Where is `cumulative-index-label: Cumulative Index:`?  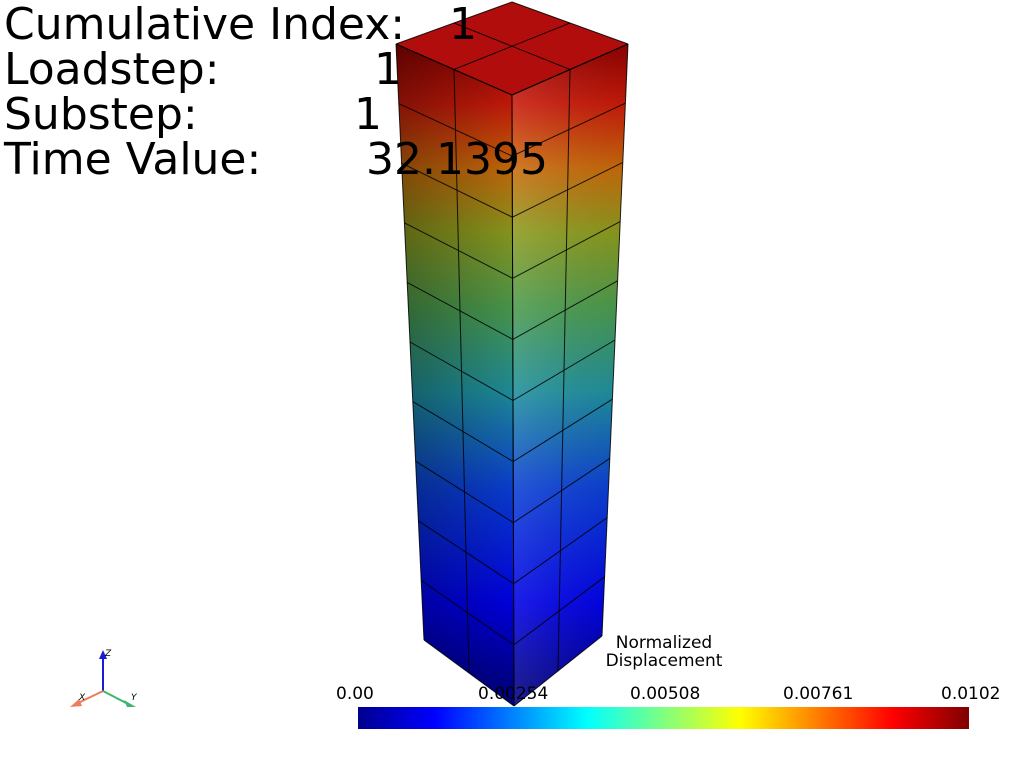 cumulative-index-label: Cumulative Index: is located at coordinates (205, 25).